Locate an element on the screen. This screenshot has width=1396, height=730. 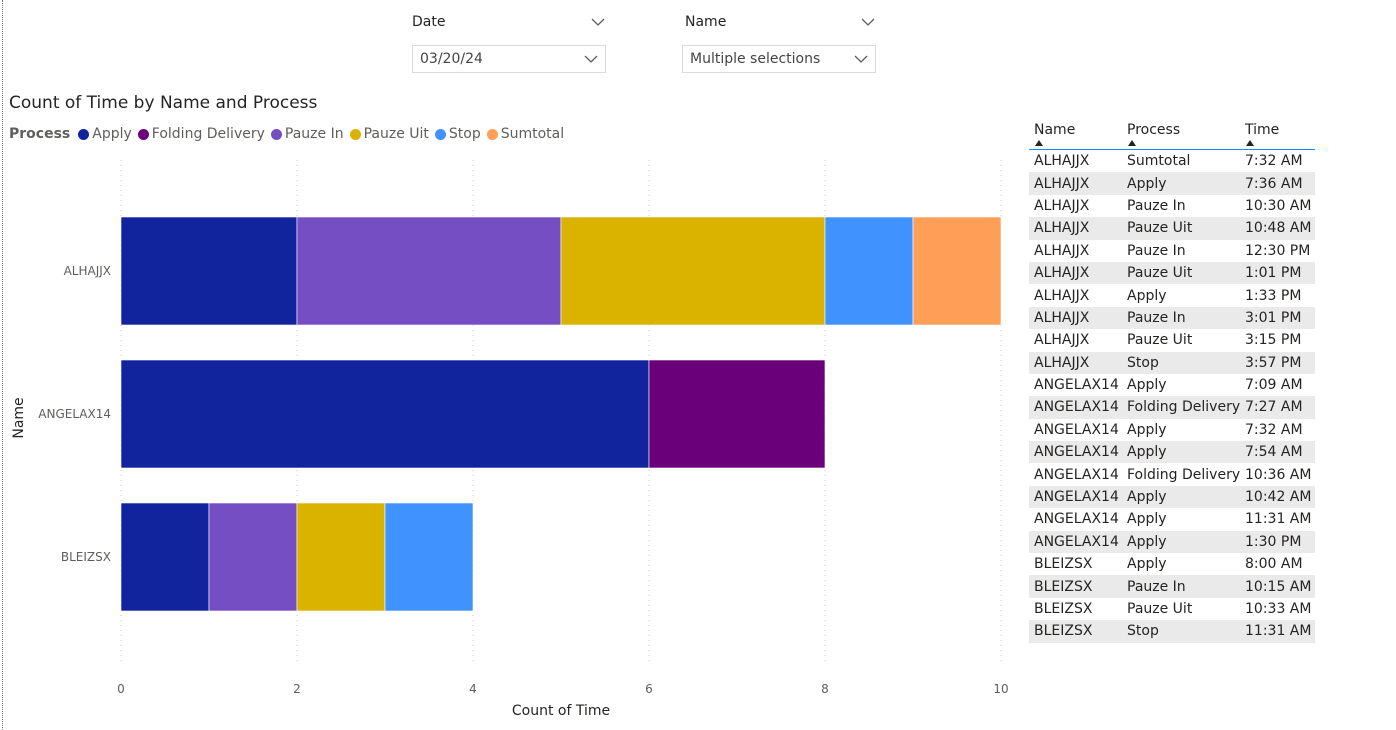
legend-item: Pauze Uit is located at coordinates (389, 134).